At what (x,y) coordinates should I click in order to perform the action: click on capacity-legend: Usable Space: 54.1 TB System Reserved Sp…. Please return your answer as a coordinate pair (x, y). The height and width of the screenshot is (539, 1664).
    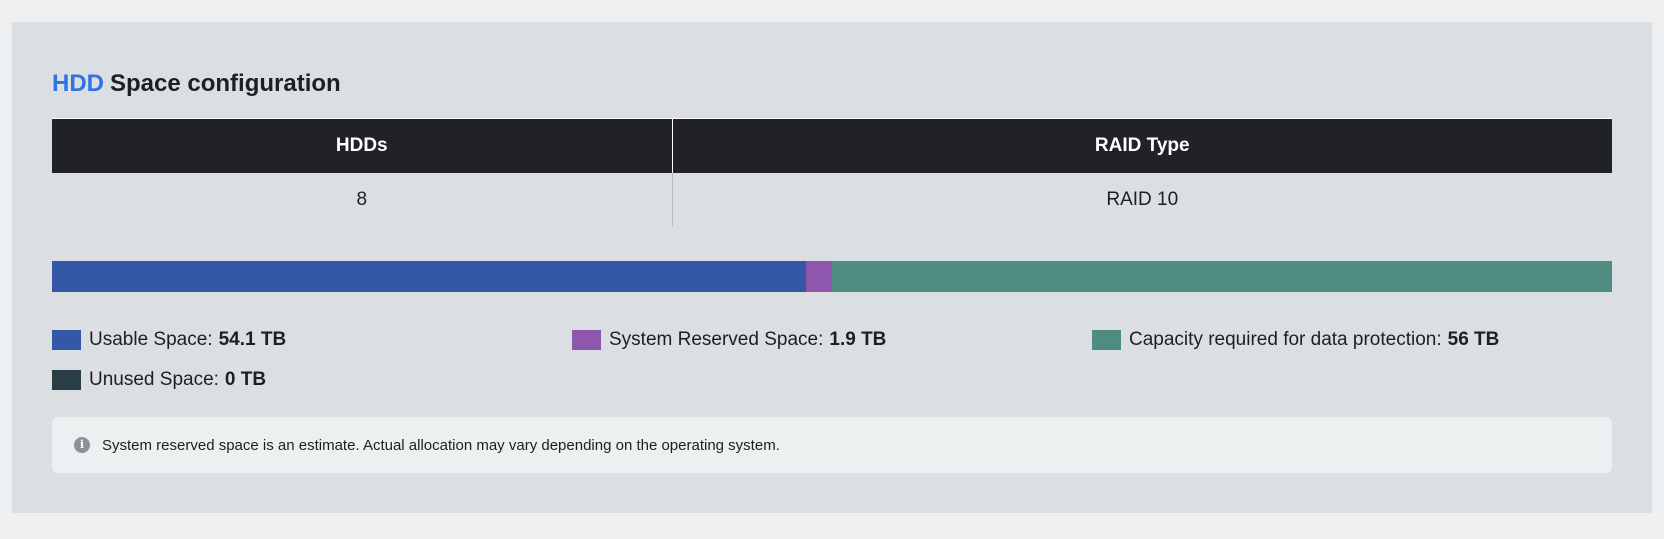
    Looking at the image, I should click on (832, 370).